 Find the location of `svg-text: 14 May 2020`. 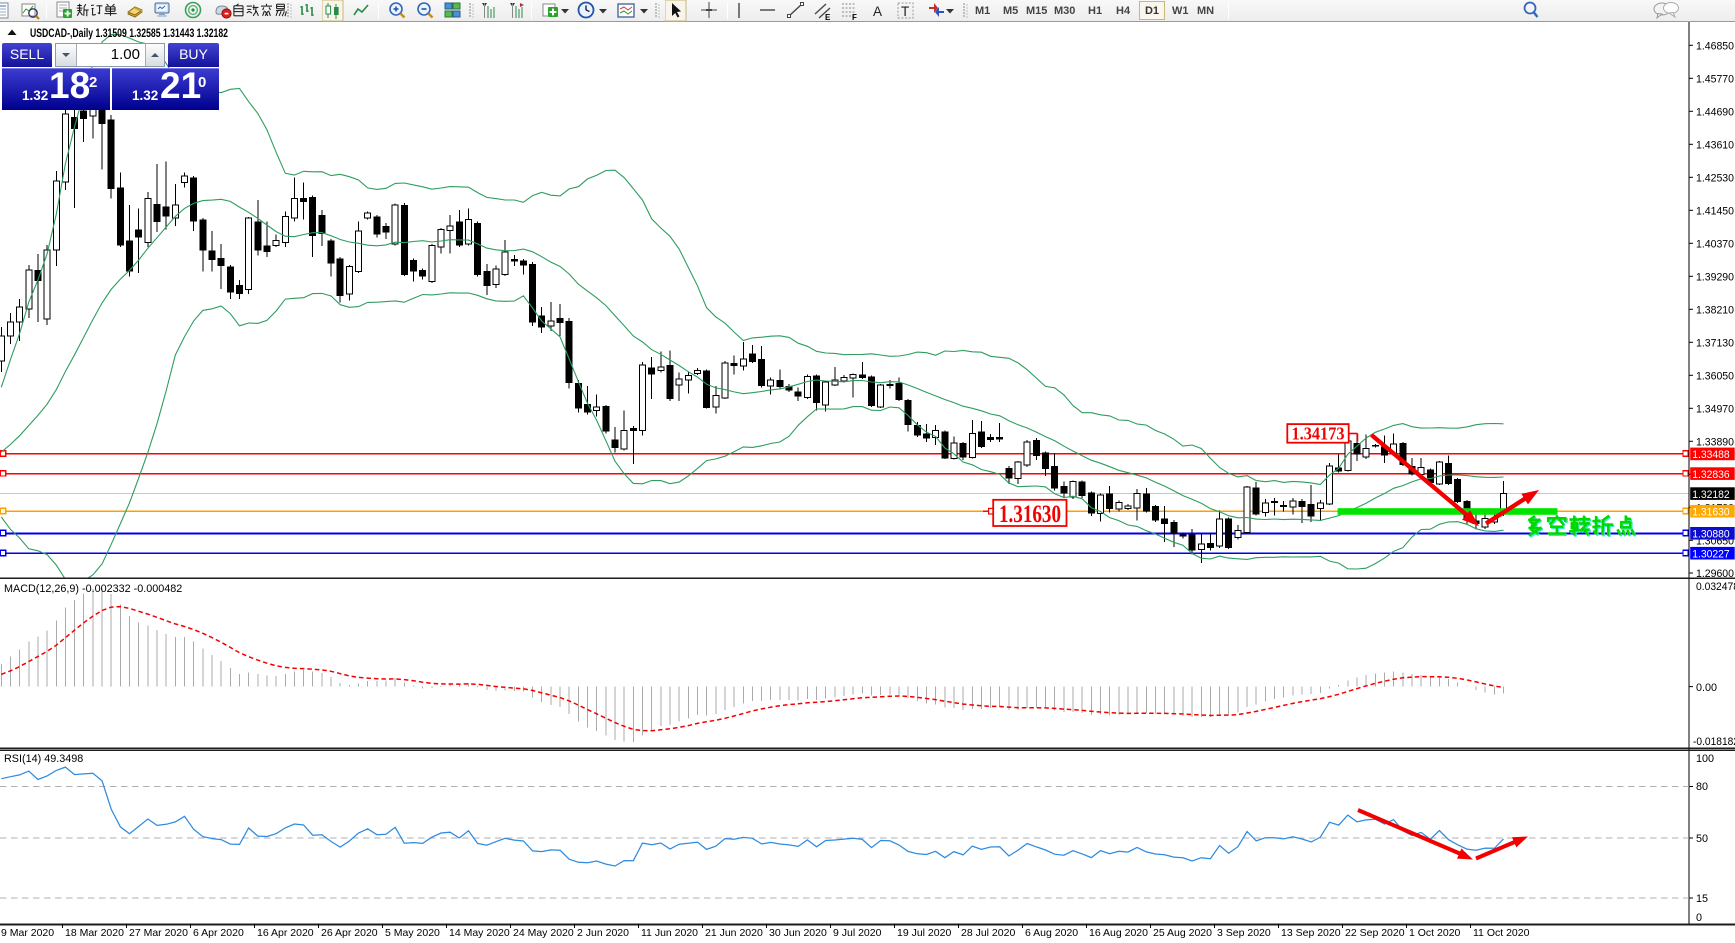

svg-text: 14 May 2020 is located at coordinates (479, 933).